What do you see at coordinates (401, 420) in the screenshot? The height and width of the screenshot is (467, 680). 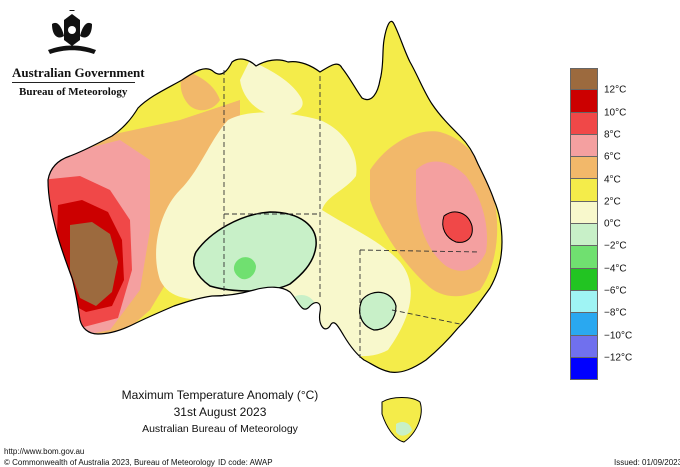 I see `tasmania` at bounding box center [401, 420].